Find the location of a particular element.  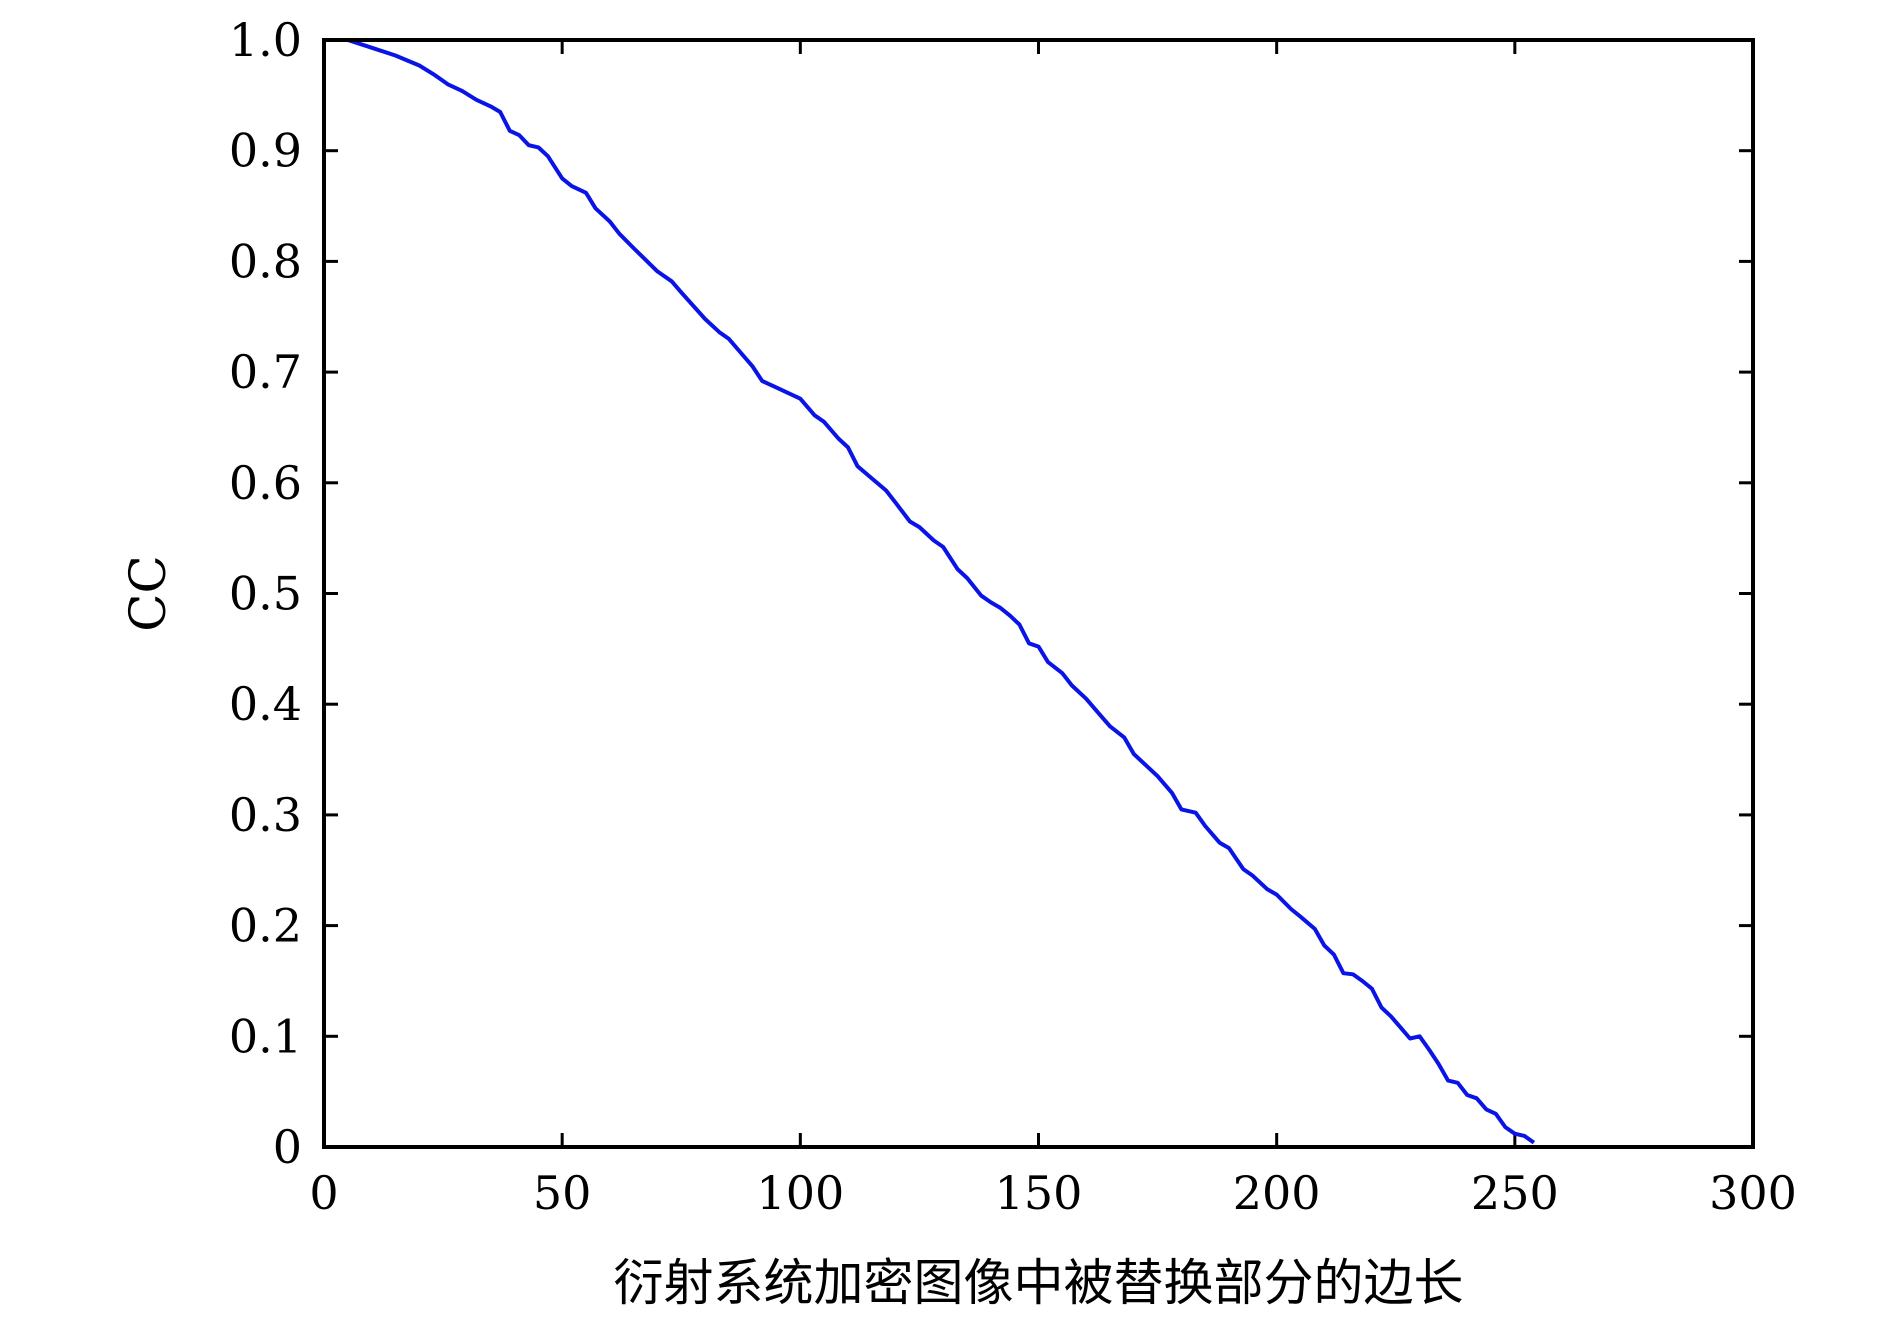

y-tick-label: 1.0 is located at coordinates (265, 40).